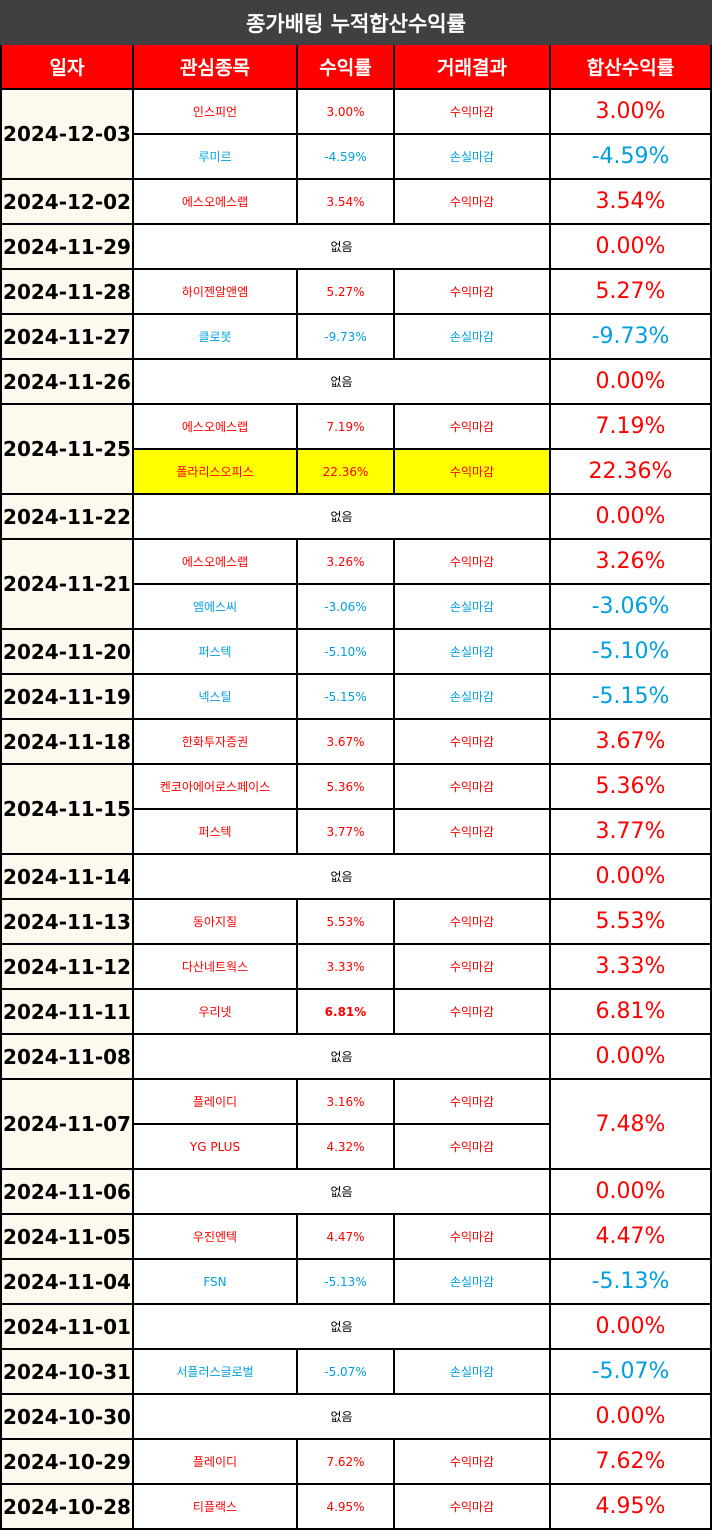  I want to click on total-return-cell: 3.67%, so click(631, 742).